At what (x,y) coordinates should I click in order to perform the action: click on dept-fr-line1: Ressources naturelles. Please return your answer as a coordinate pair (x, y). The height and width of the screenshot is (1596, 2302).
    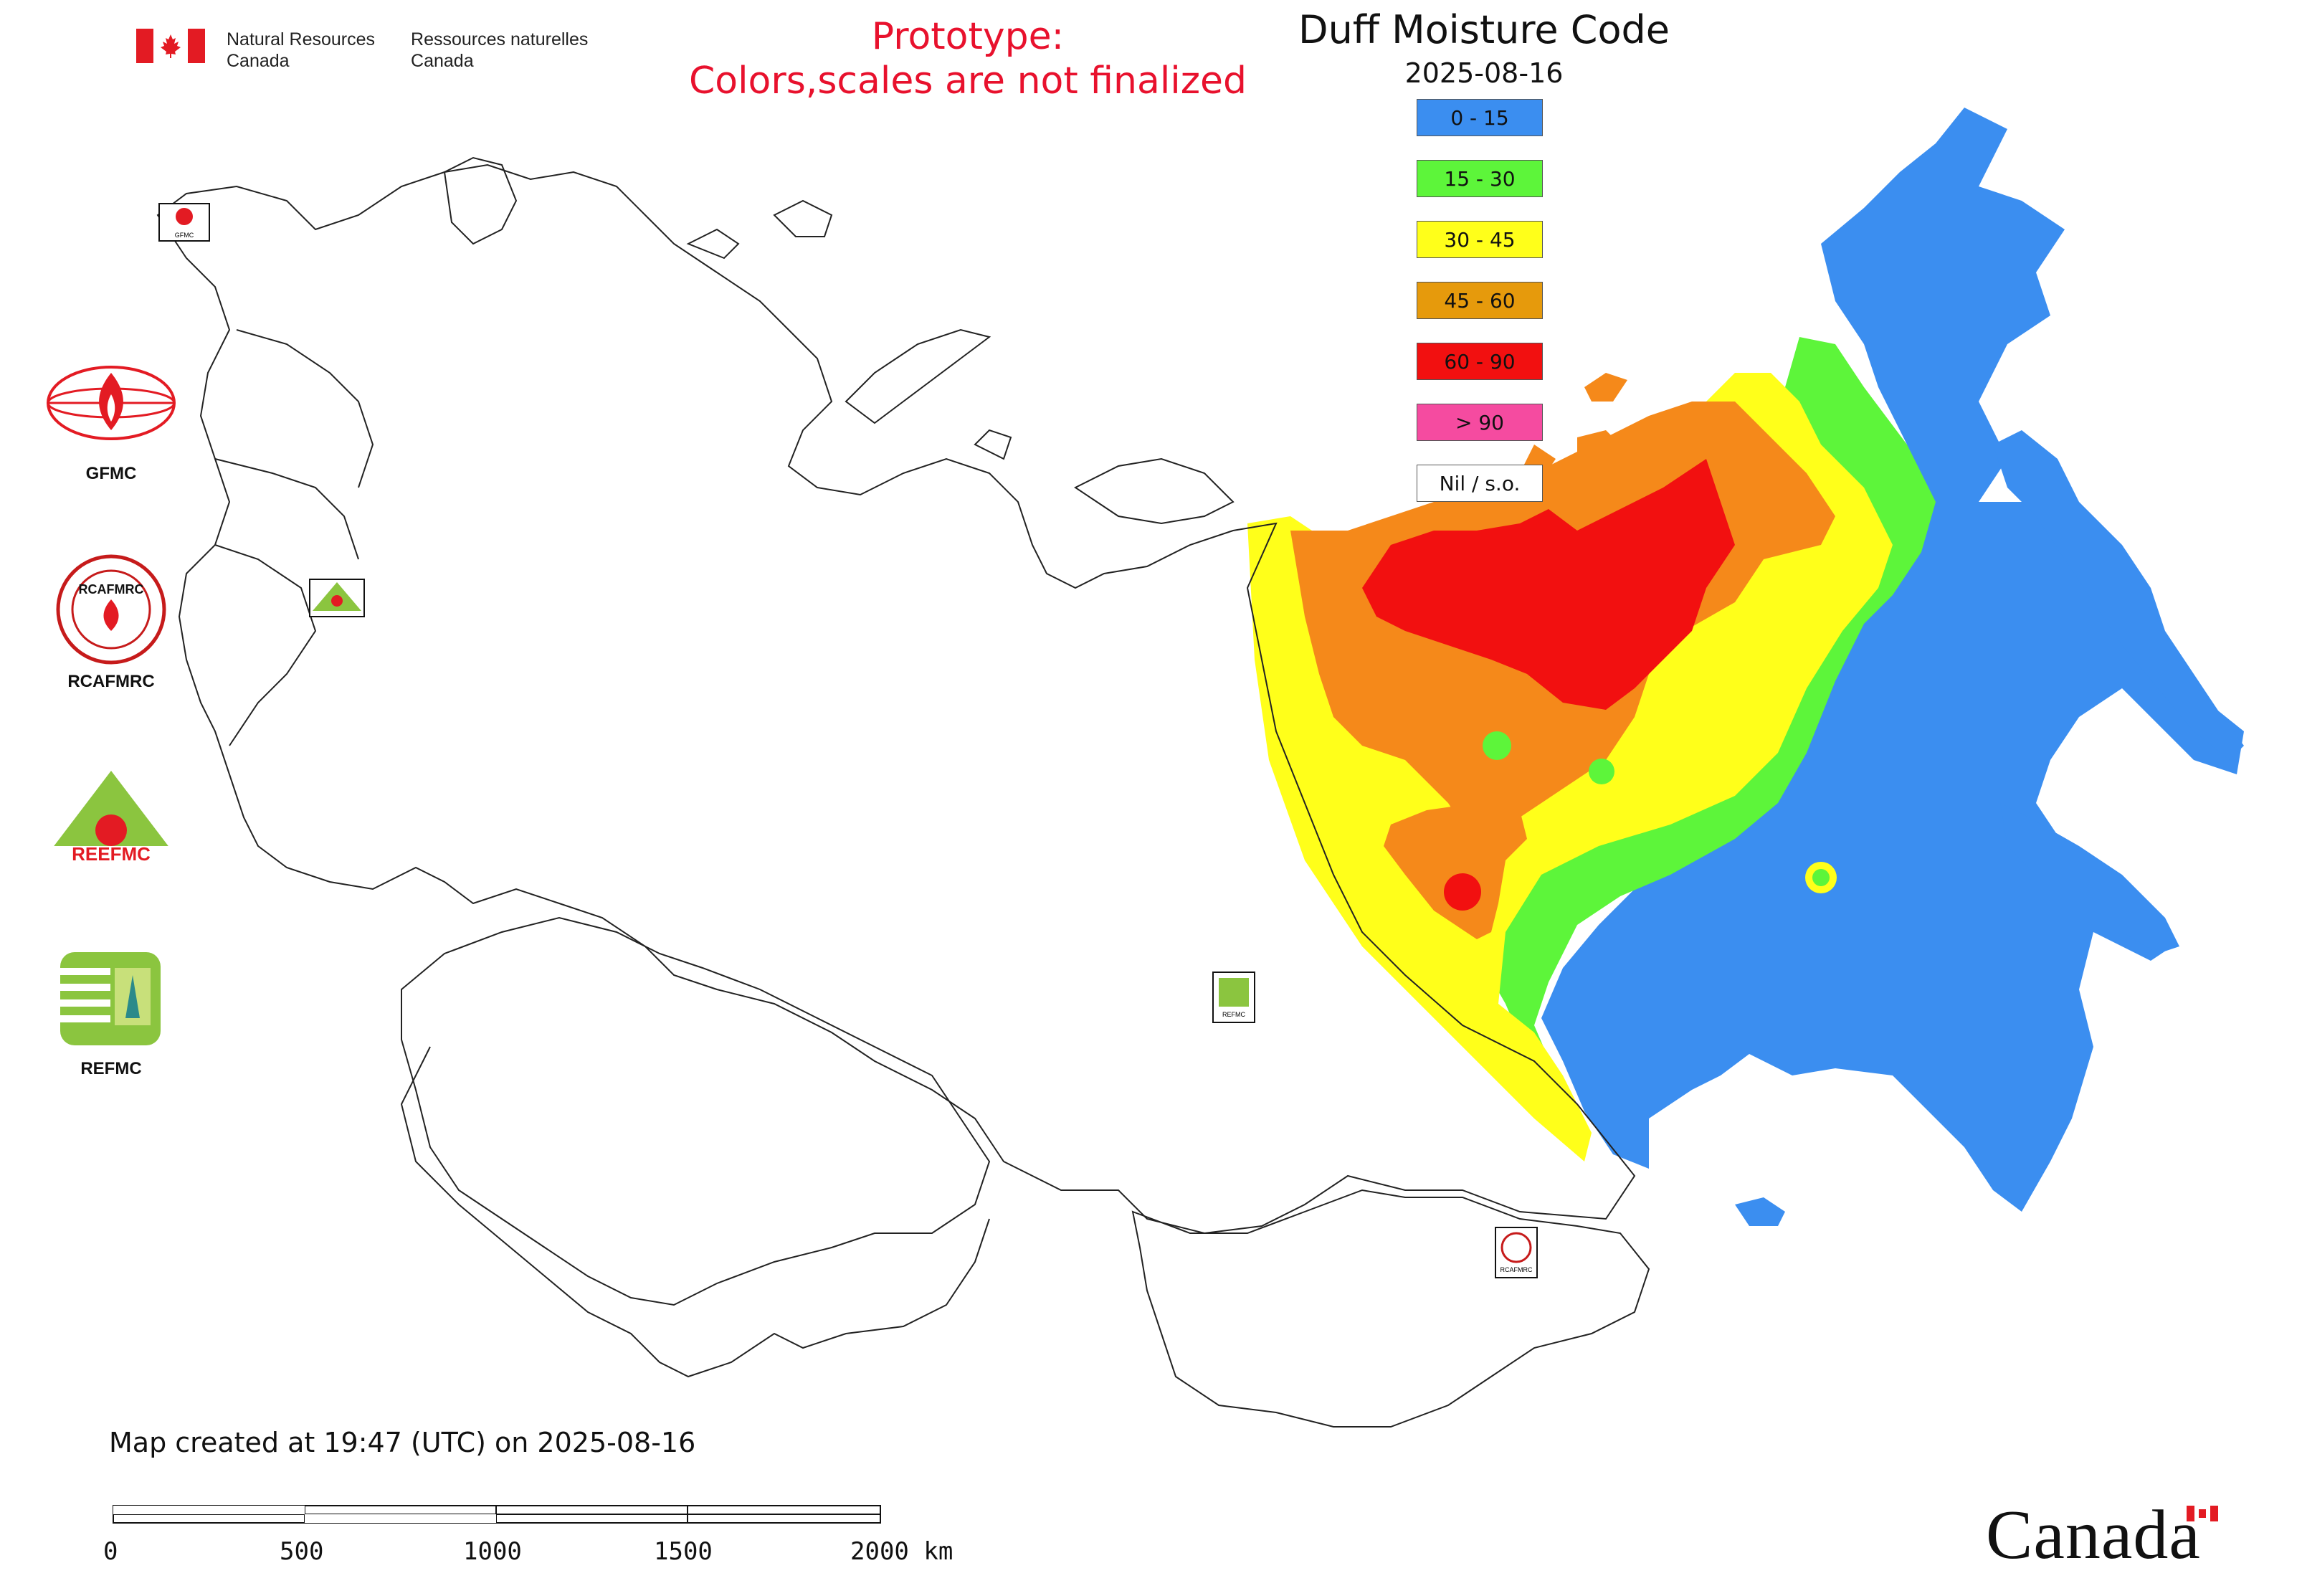
    Looking at the image, I should click on (500, 39).